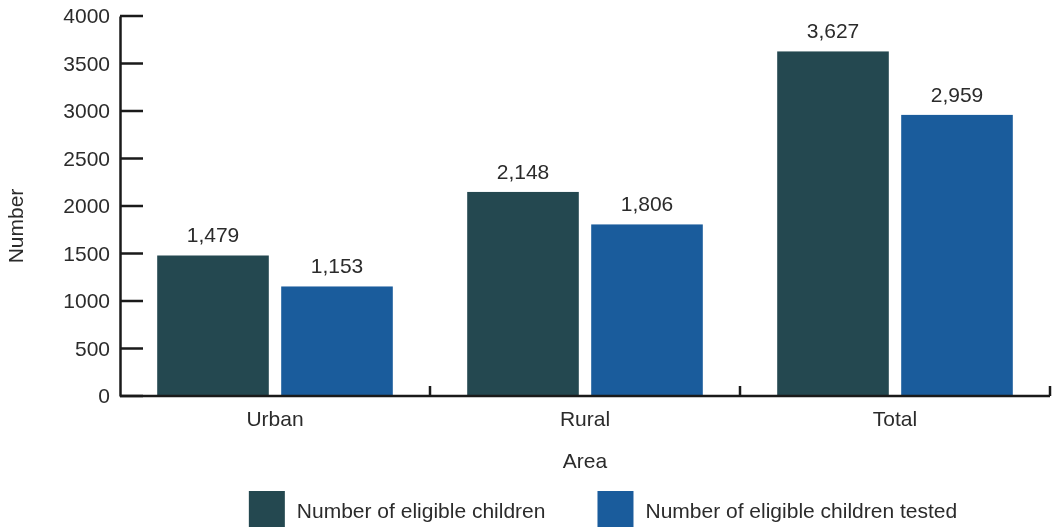 The image size is (1054, 529). I want to click on y-tick-label: 4000, so click(86, 16).